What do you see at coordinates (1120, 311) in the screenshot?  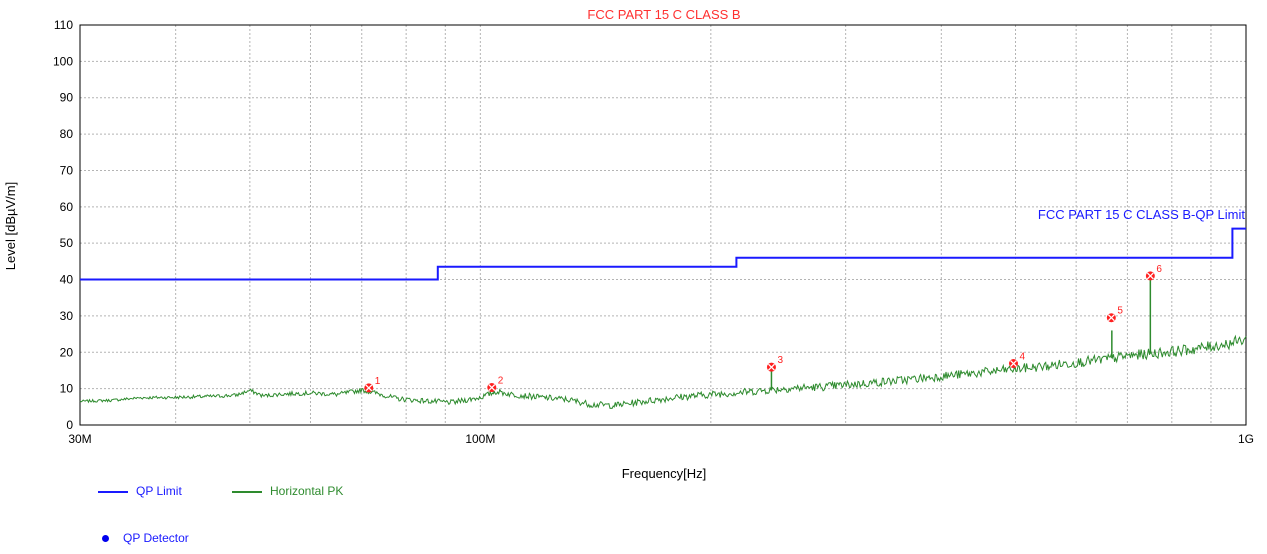 I see `qp-marker-label: 5` at bounding box center [1120, 311].